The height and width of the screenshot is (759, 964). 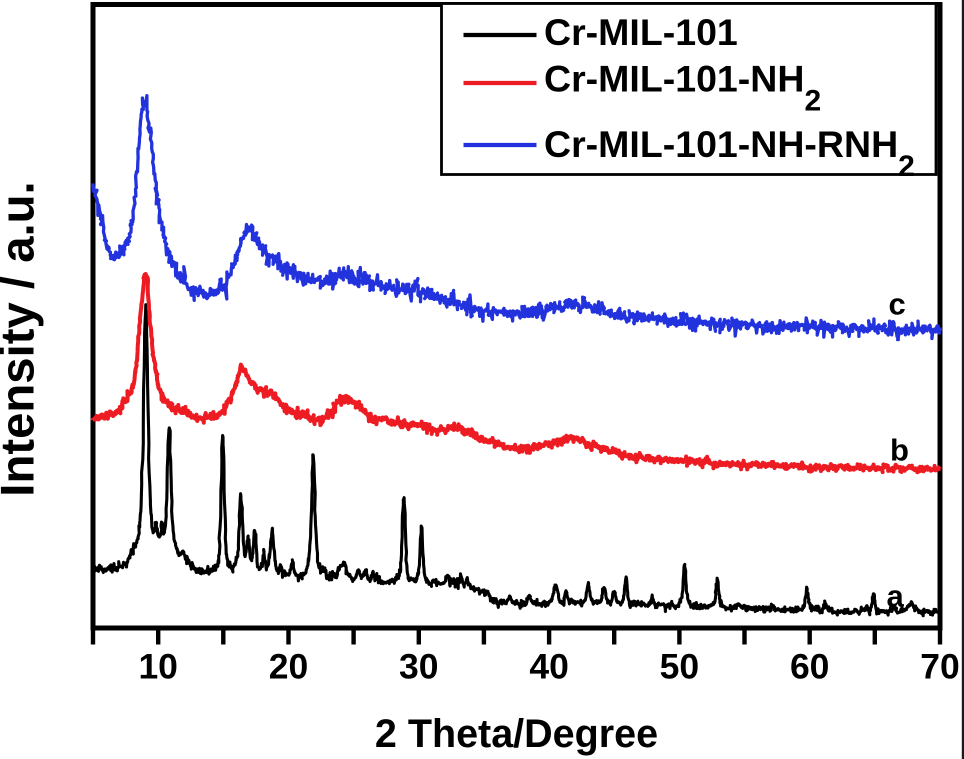 I want to click on svg-text: Intensity / a.u., so click(x=22, y=338).